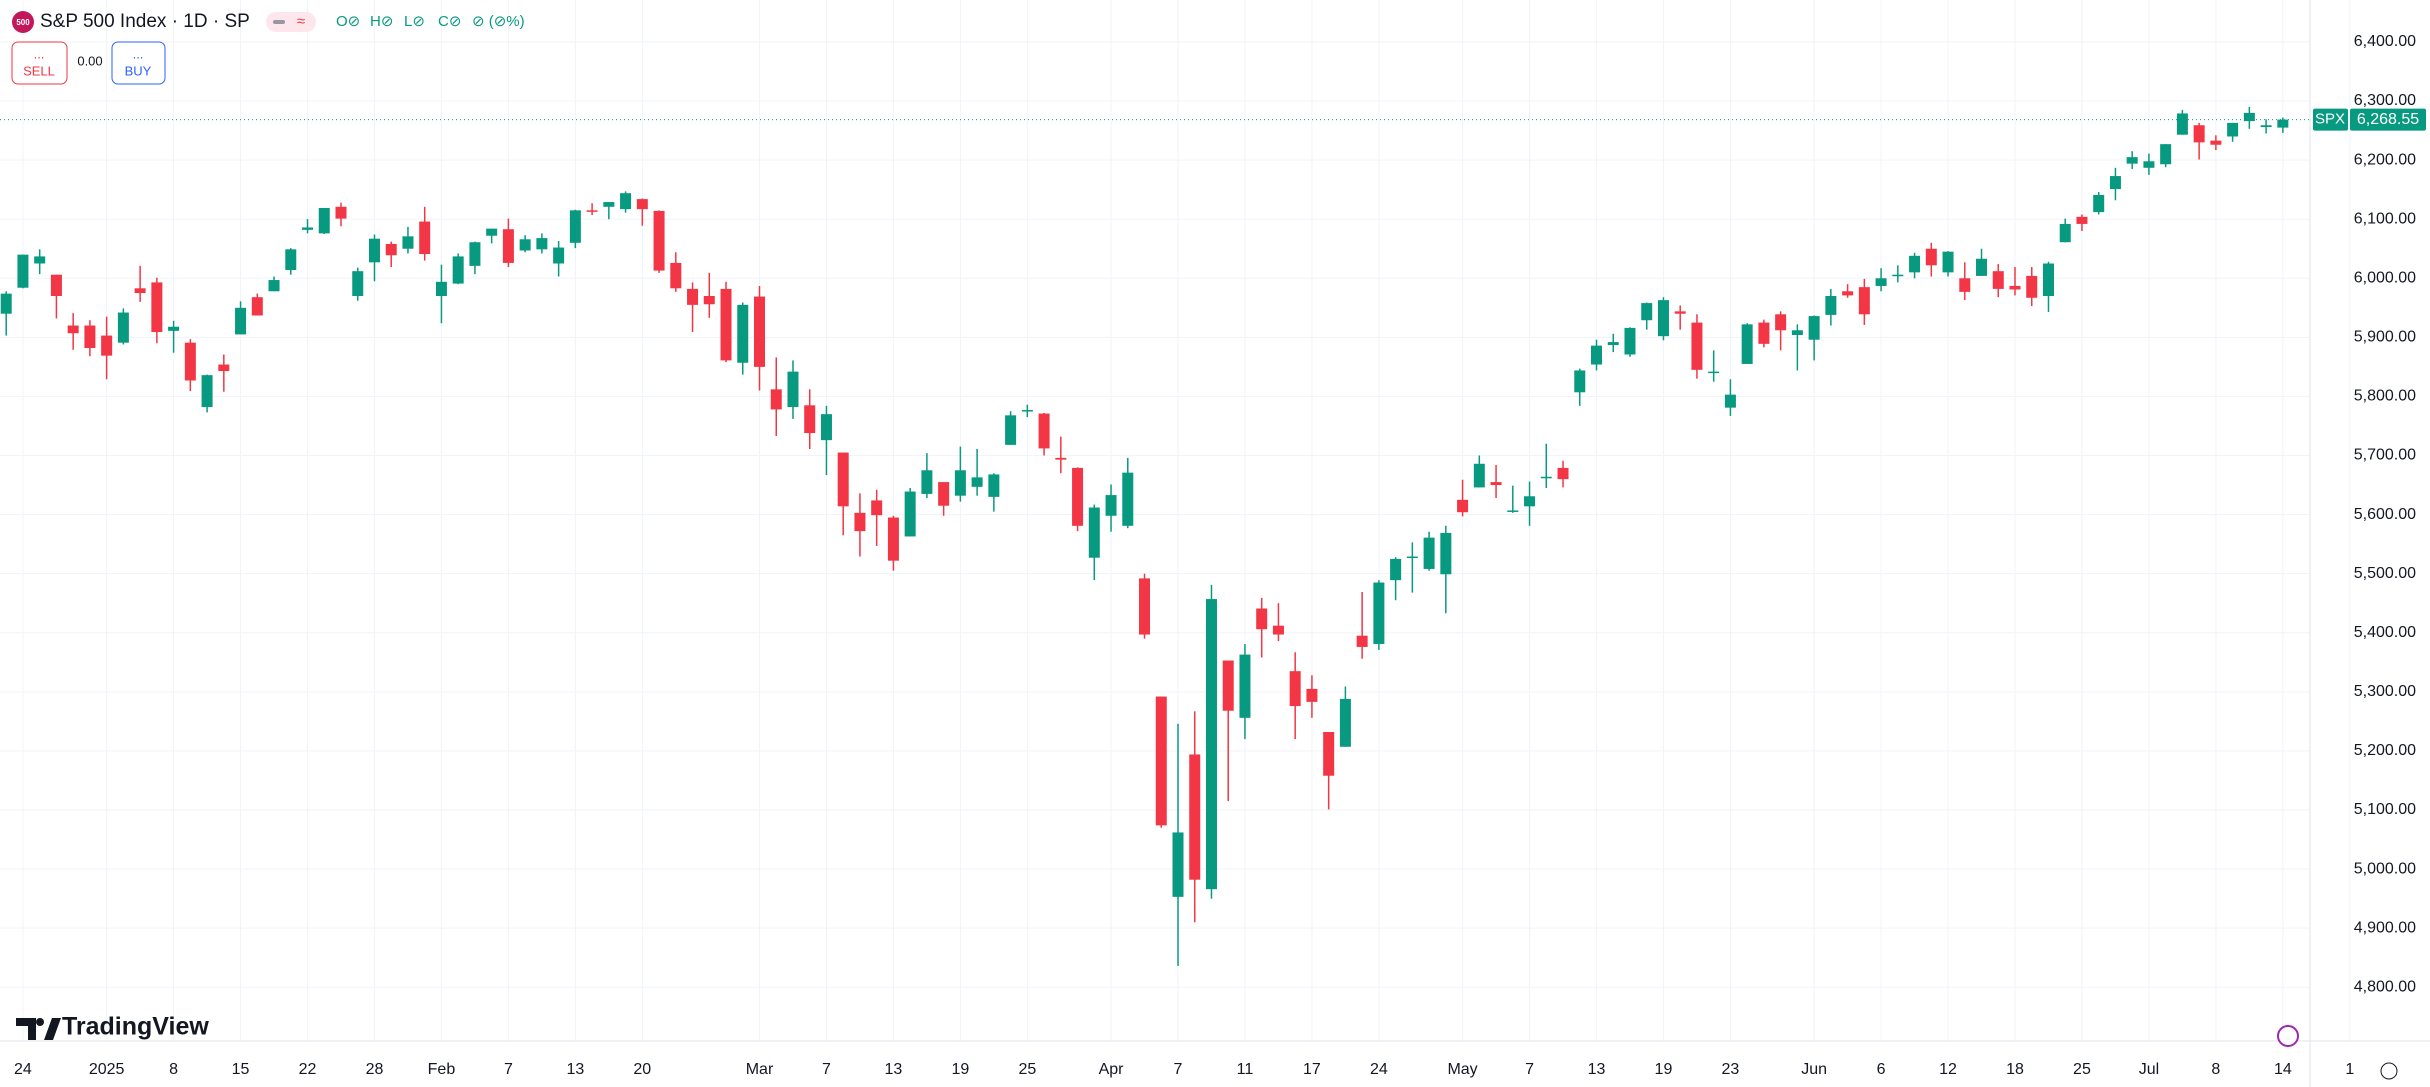 Image resolution: width=2430 pixels, height=1087 pixels. I want to click on x-tick-label: 22, so click(308, 1069).